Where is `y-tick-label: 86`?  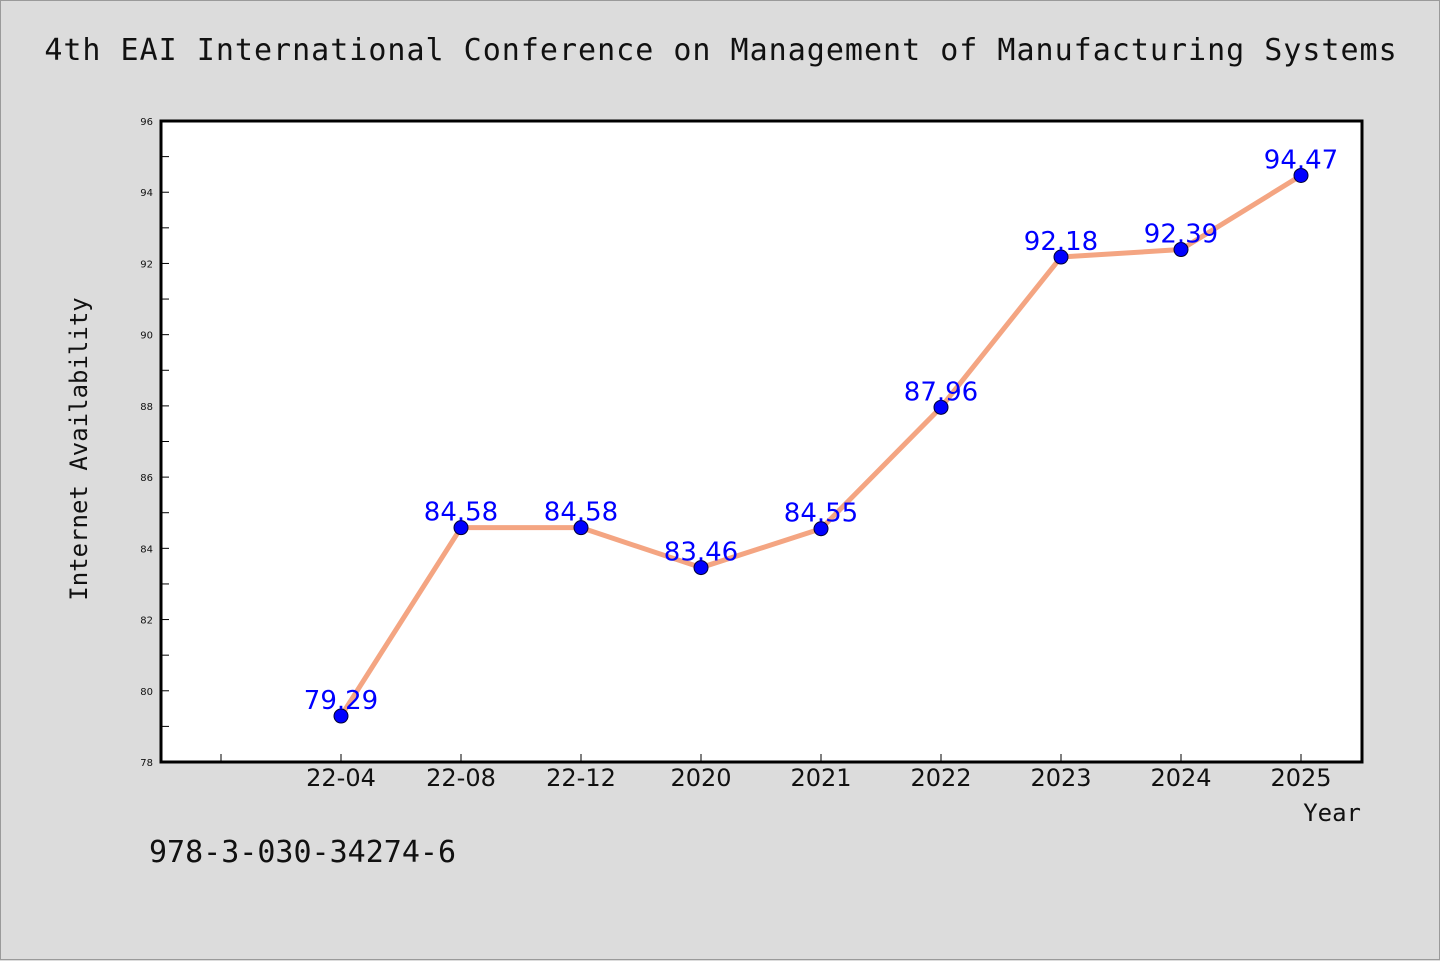 y-tick-label: 86 is located at coordinates (146, 478).